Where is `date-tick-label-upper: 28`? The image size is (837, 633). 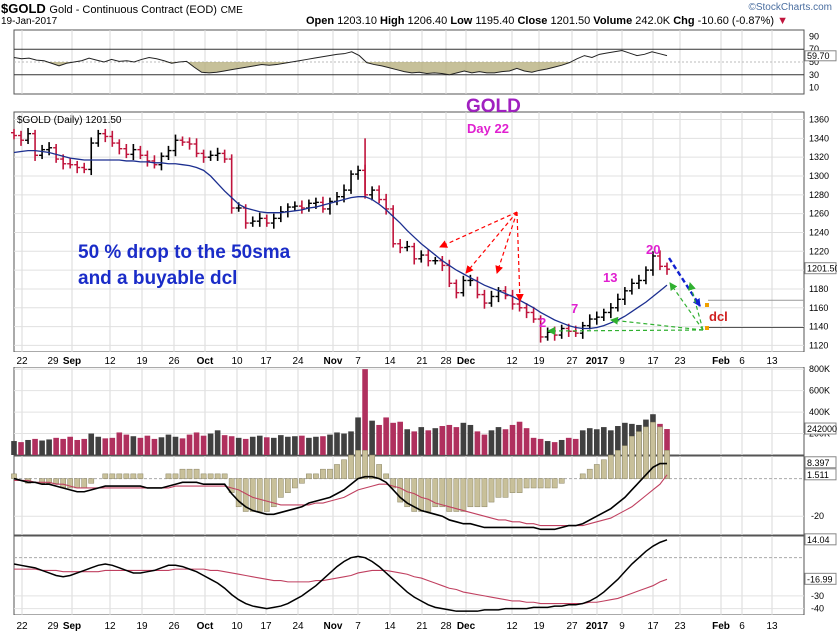
date-tick-label-upper: 28 is located at coordinates (446, 361).